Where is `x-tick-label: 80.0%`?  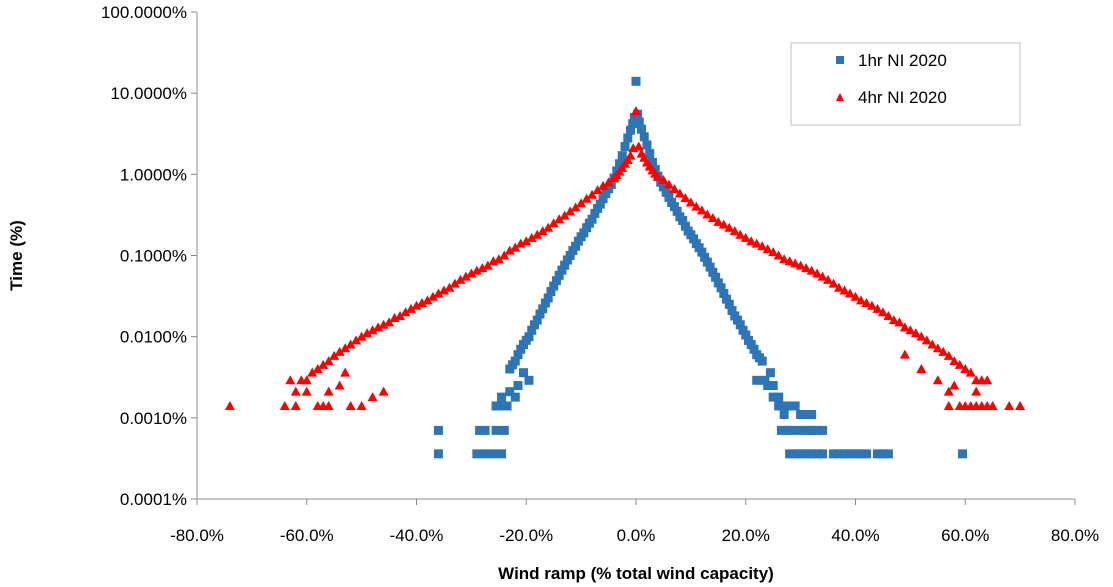 x-tick-label: 80.0% is located at coordinates (1075, 535).